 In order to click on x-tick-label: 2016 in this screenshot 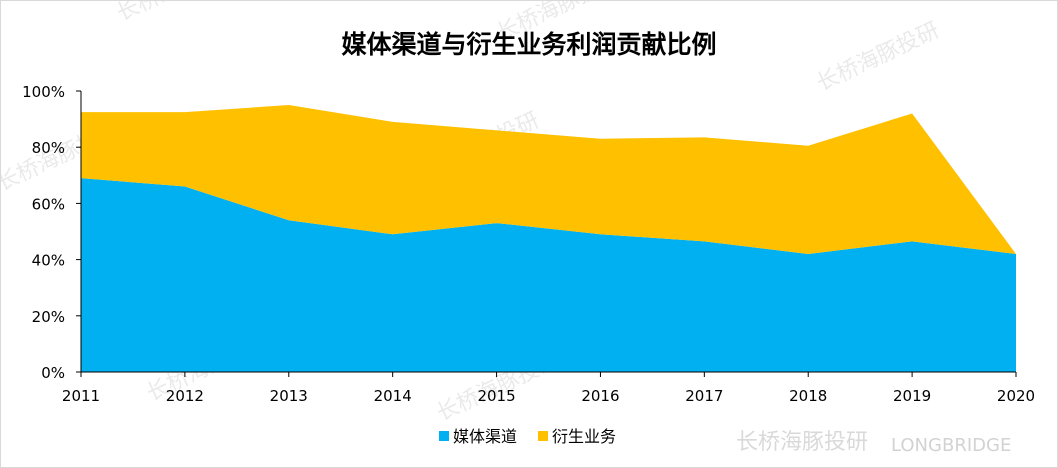, I will do `click(600, 396)`.